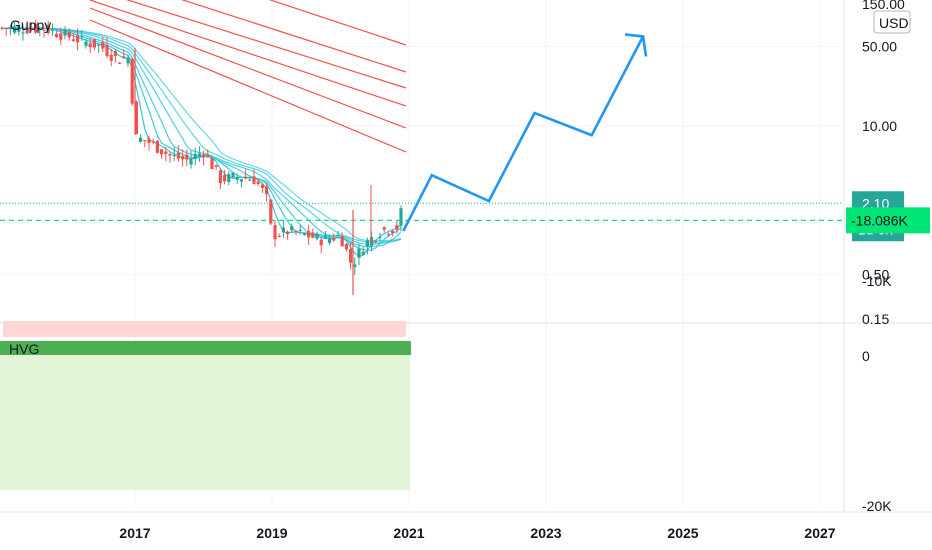  What do you see at coordinates (875, 319) in the screenshot?
I see `price-tick-label: 0.15` at bounding box center [875, 319].